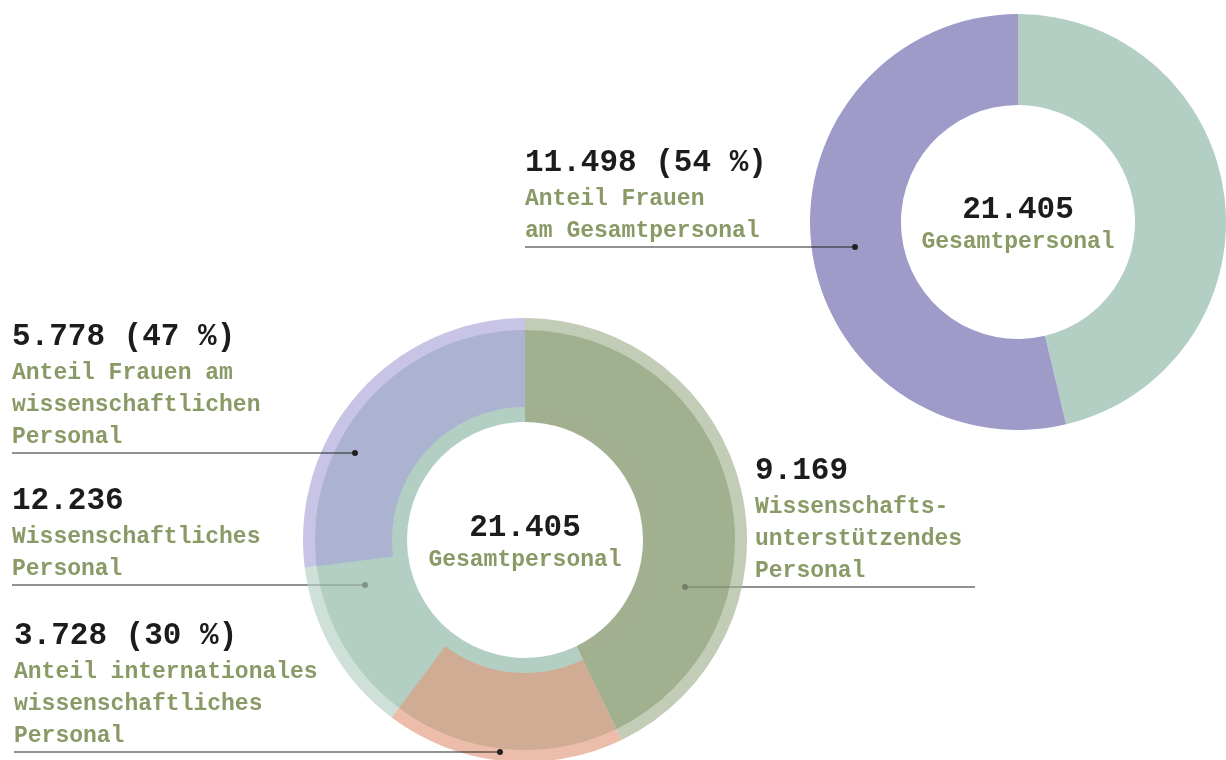  I want to click on slice-label: Anteil Frauen am wissenschaftlichen Personal, so click(136, 405).